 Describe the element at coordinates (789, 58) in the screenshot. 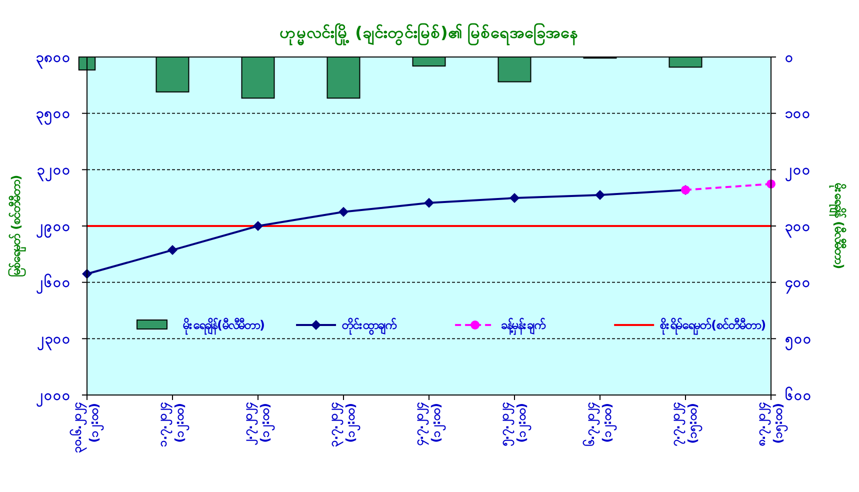

I see `y2-tick-label: ၀` at that location.